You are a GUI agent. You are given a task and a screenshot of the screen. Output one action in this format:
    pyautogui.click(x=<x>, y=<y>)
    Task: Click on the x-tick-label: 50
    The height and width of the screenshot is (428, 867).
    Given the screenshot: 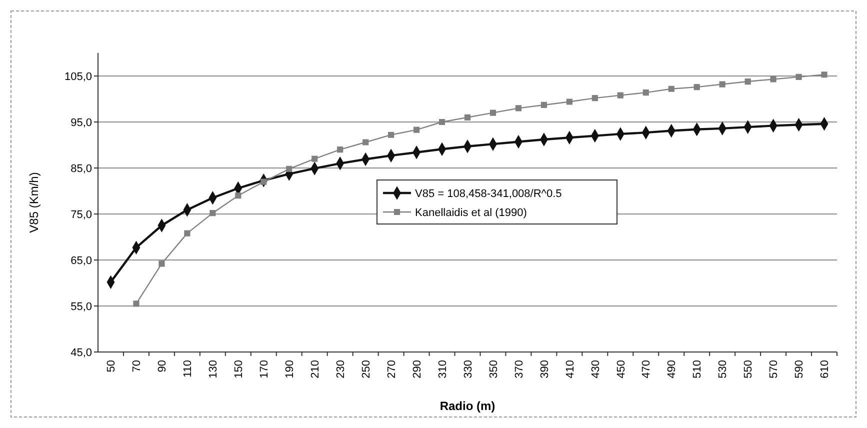 What is the action you would take?
    pyautogui.click(x=112, y=366)
    